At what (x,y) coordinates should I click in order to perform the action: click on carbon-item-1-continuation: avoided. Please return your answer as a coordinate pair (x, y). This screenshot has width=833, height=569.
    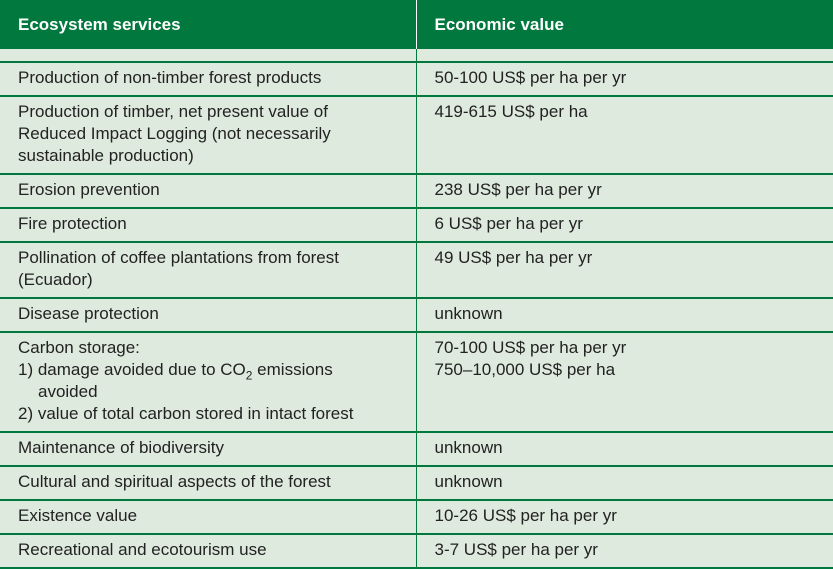
    Looking at the image, I should click on (68, 391).